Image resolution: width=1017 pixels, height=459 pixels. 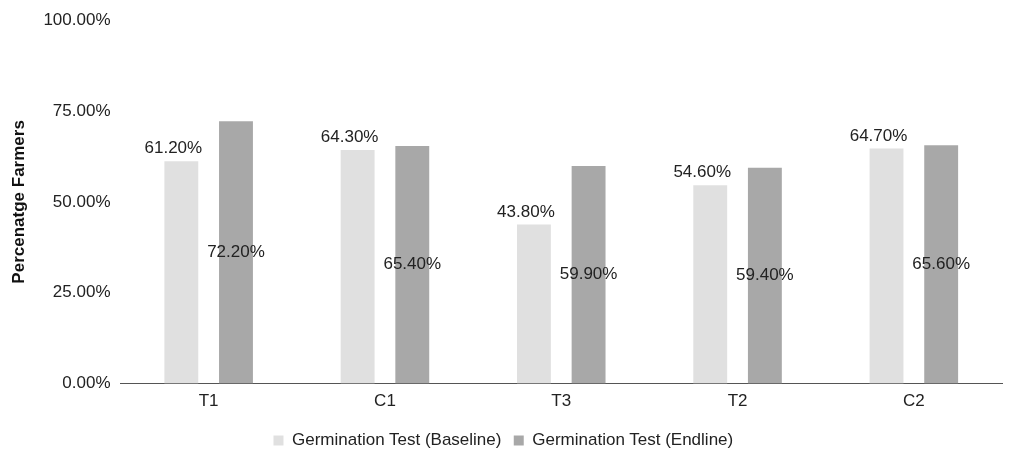 I want to click on legend-label: Germination Test (Baseline), so click(x=397, y=440).